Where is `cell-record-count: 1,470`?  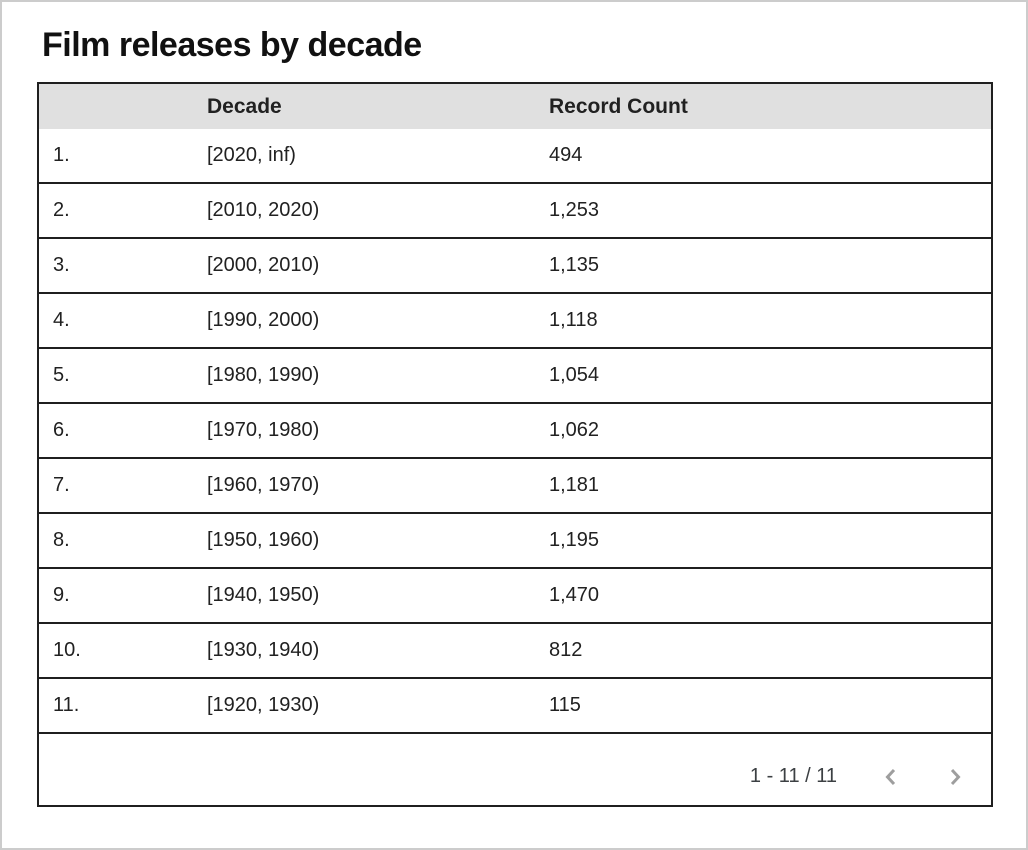 cell-record-count: 1,470 is located at coordinates (574, 595).